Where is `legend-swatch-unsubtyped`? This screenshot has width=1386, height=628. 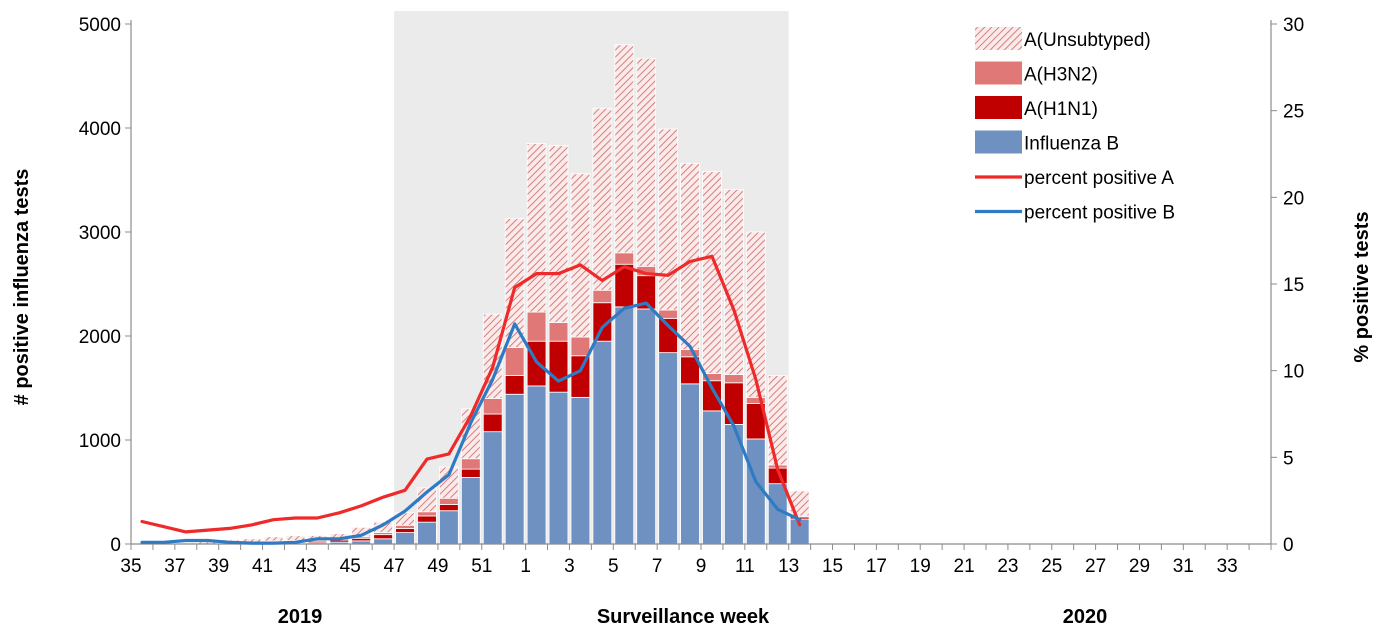 legend-swatch-unsubtyped is located at coordinates (998, 38).